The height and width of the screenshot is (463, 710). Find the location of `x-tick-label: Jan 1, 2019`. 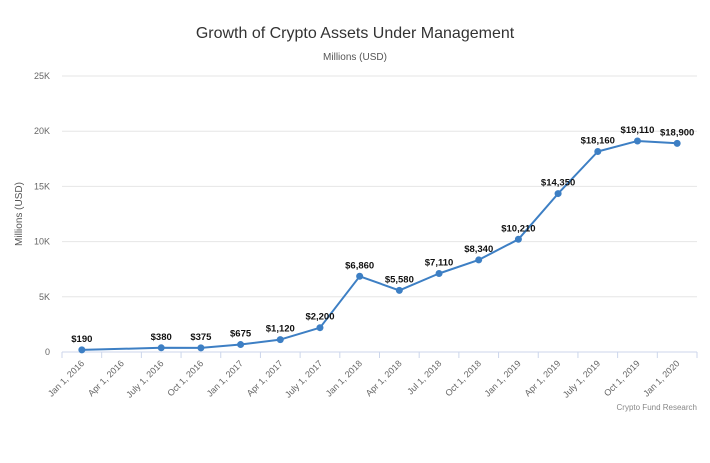

x-tick-label: Jan 1, 2019 is located at coordinates (502, 378).